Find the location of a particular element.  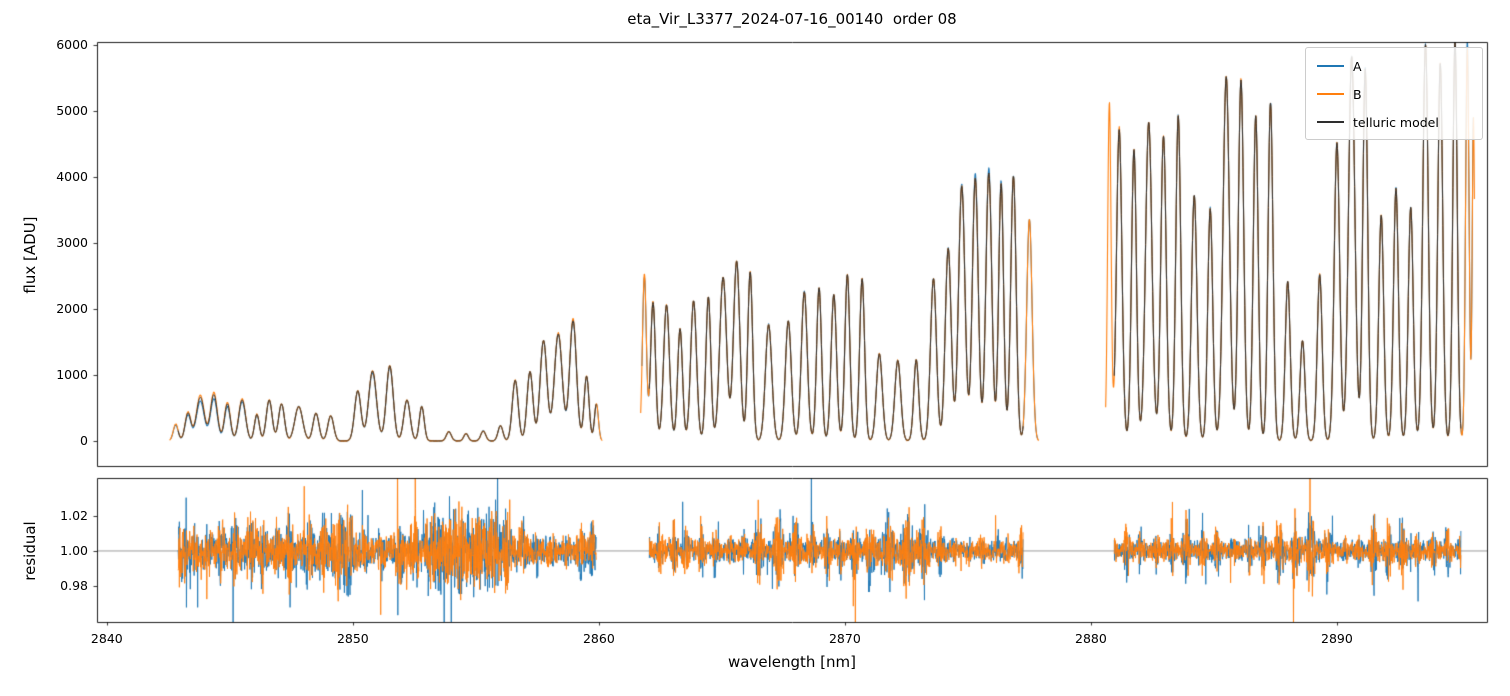

legend-swatch-b-line is located at coordinates (1330, 94).